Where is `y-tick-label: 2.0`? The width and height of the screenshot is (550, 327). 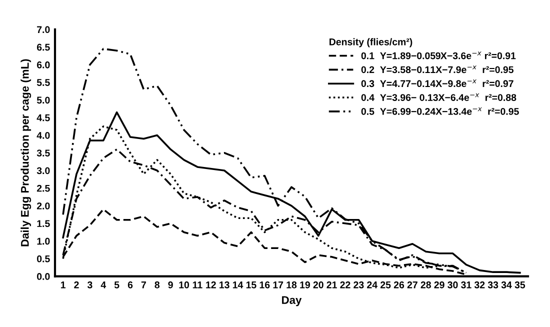
y-tick-label: 2.0 is located at coordinates (43, 206).